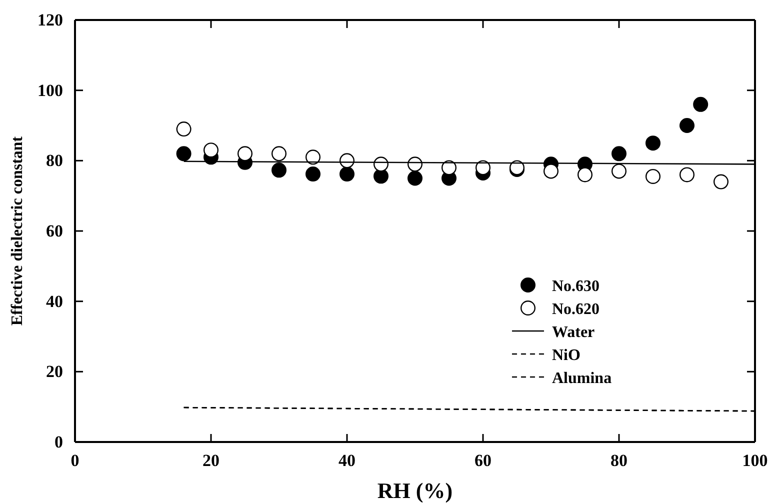 The image size is (770, 504). Describe the element at coordinates (576, 286) in the screenshot. I see `legend-label: No.630` at that location.